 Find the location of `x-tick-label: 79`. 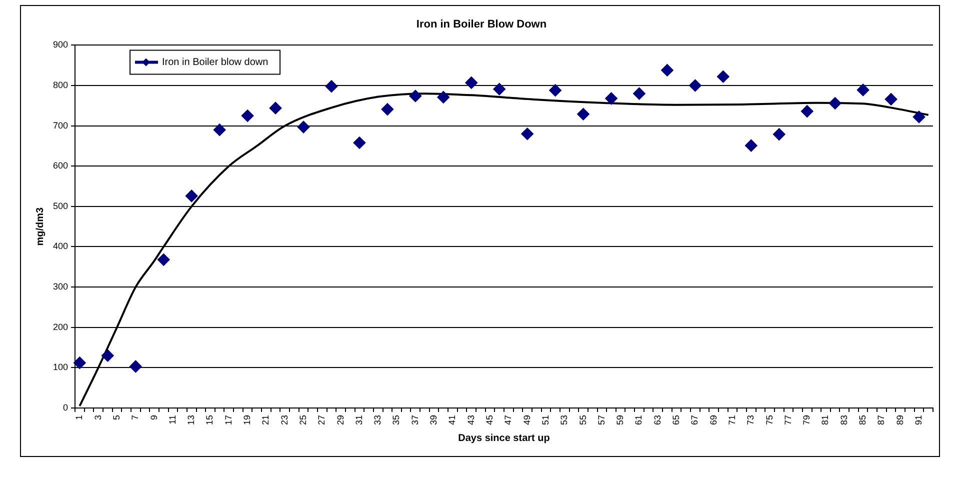

x-tick-label: 79 is located at coordinates (807, 420).